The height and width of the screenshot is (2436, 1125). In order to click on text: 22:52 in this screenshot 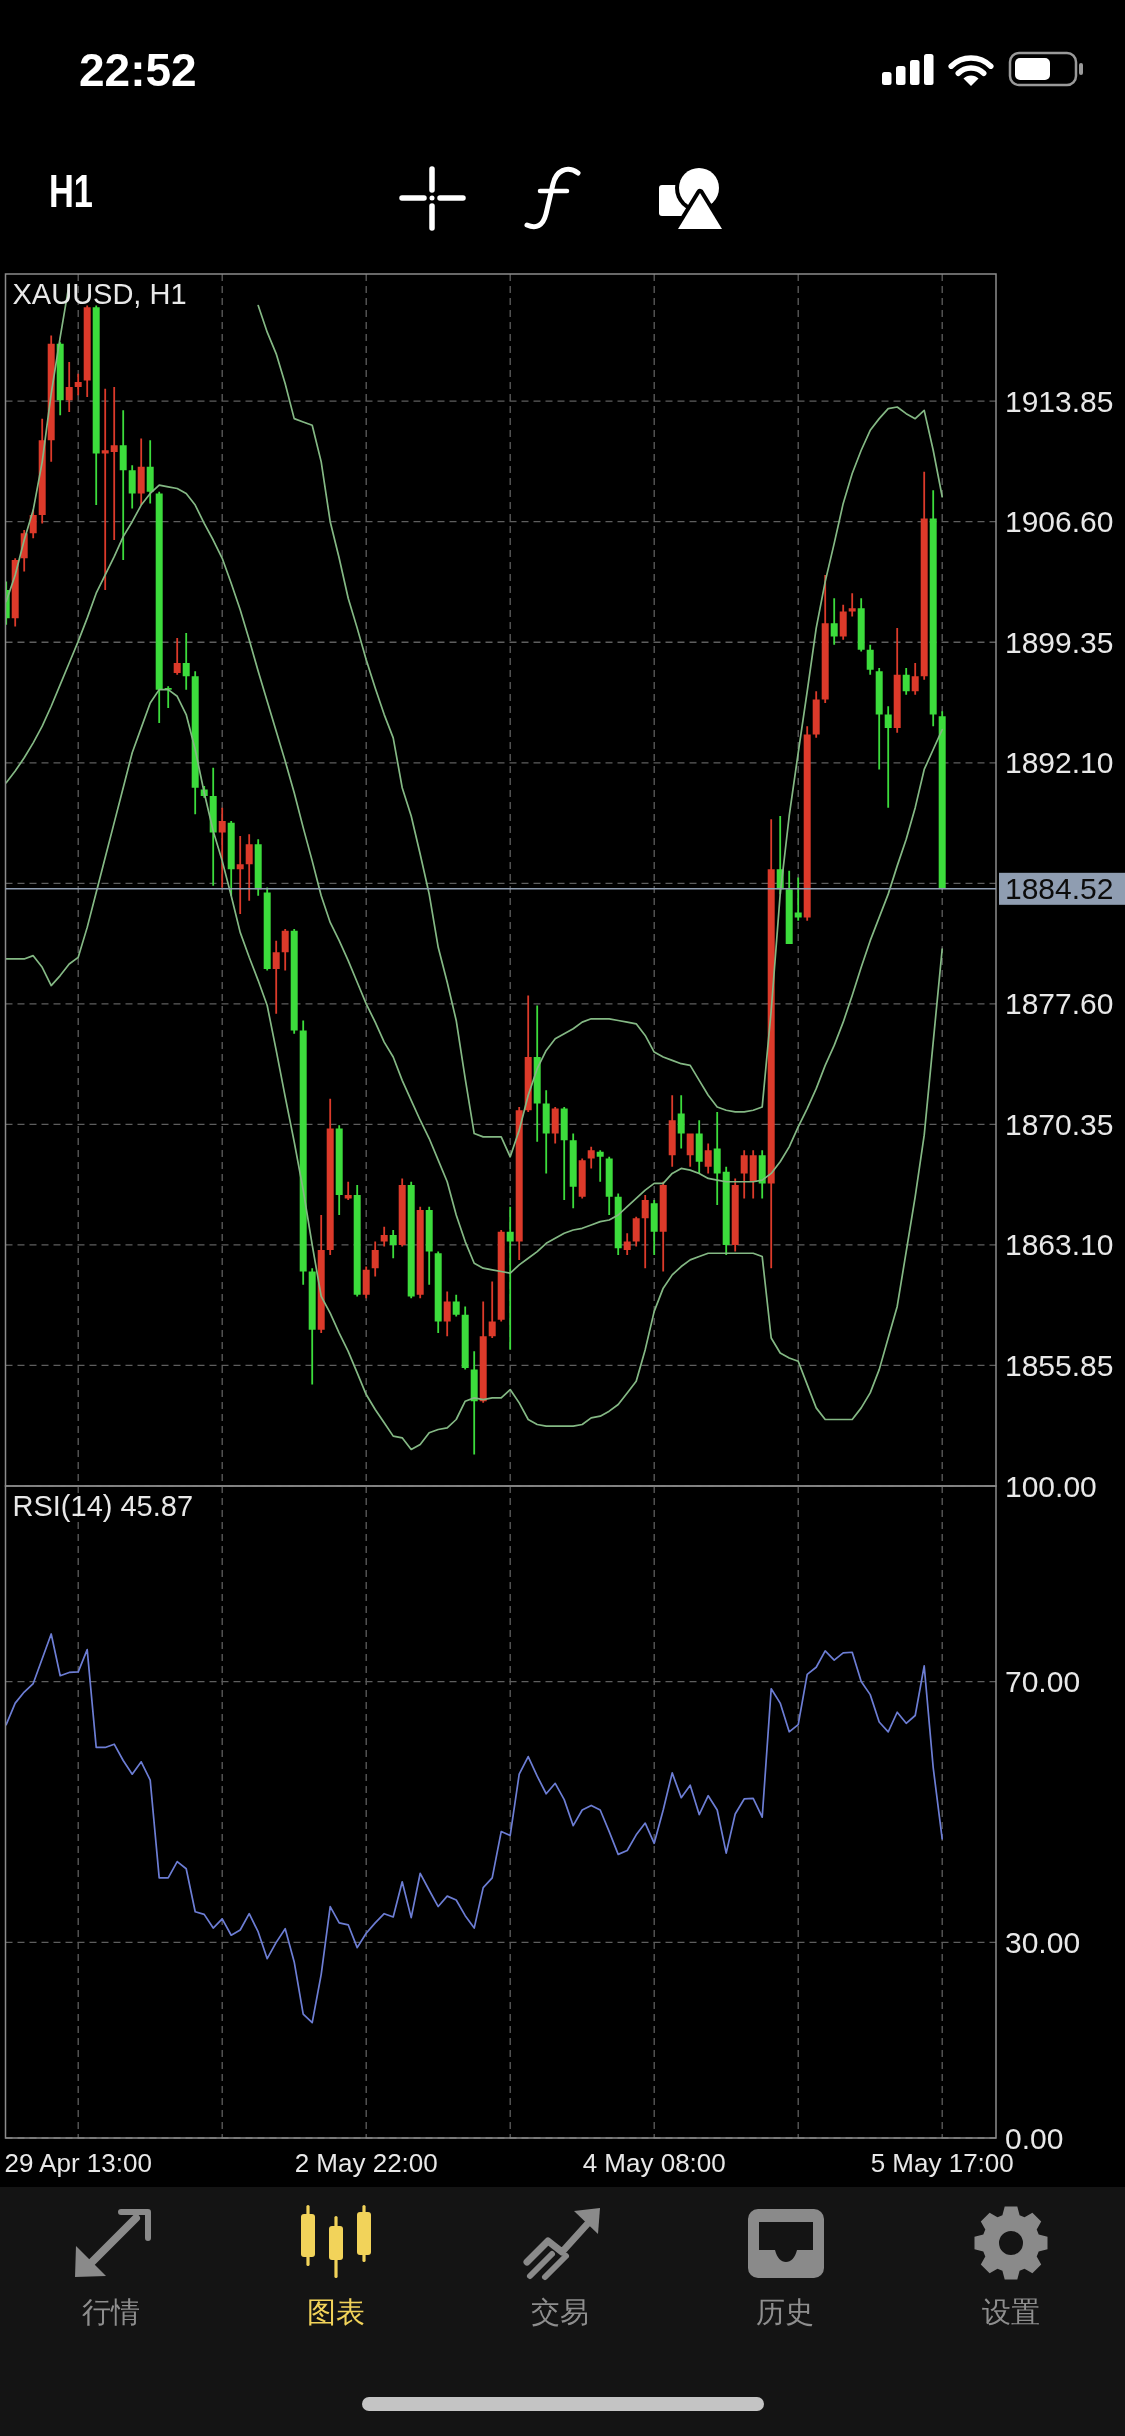, I will do `click(138, 70)`.